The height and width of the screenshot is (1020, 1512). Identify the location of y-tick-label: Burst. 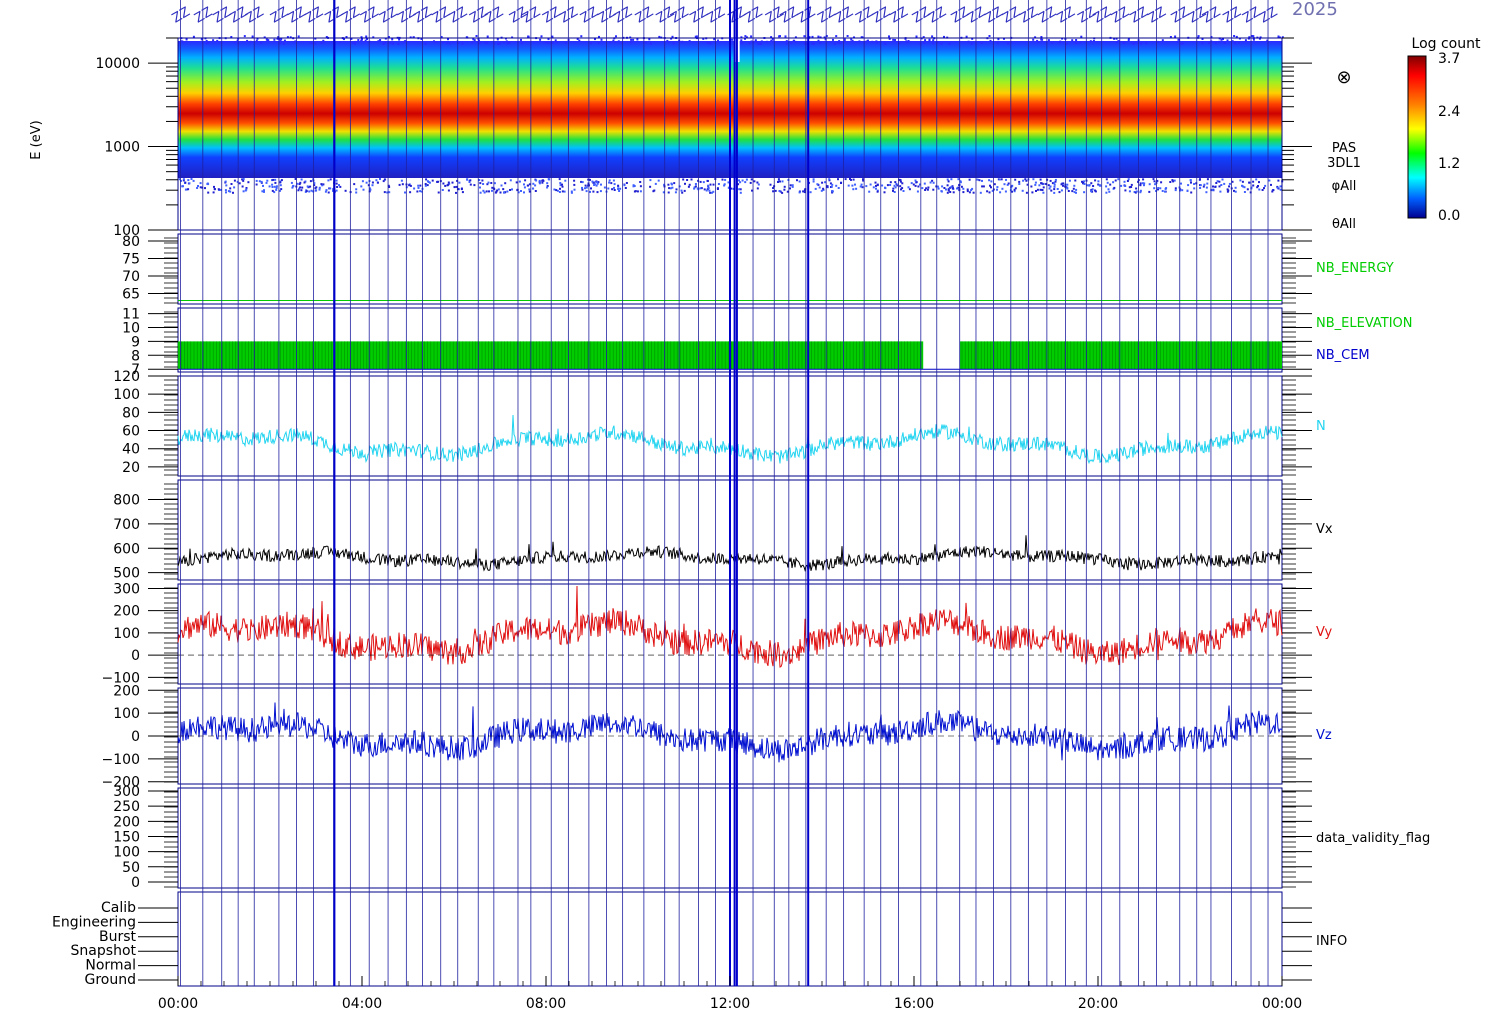
(118, 937).